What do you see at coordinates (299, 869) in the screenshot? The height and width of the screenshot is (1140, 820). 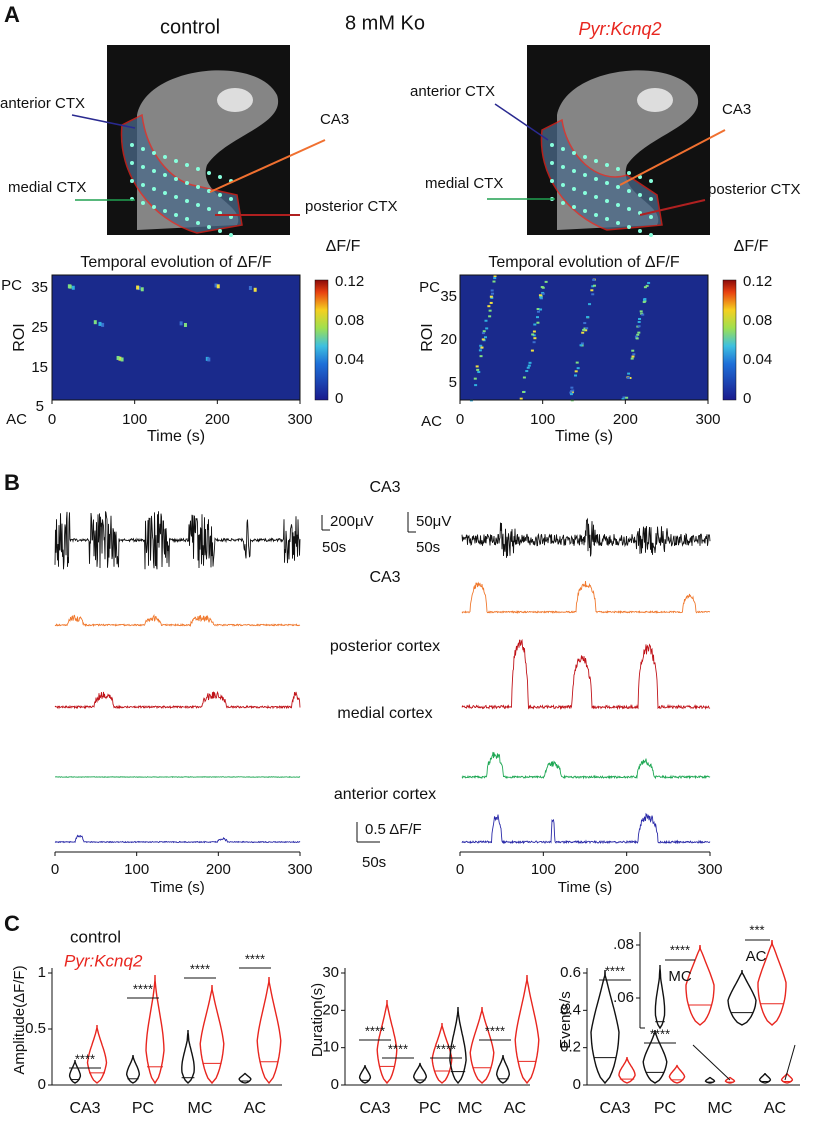 I see `x-tick-label: 300` at bounding box center [299, 869].